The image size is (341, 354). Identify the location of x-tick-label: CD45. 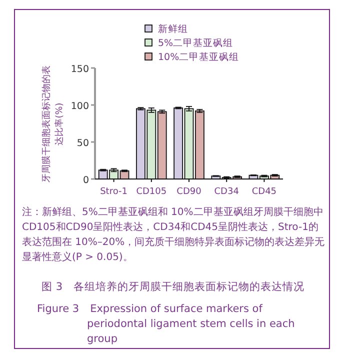
(264, 192).